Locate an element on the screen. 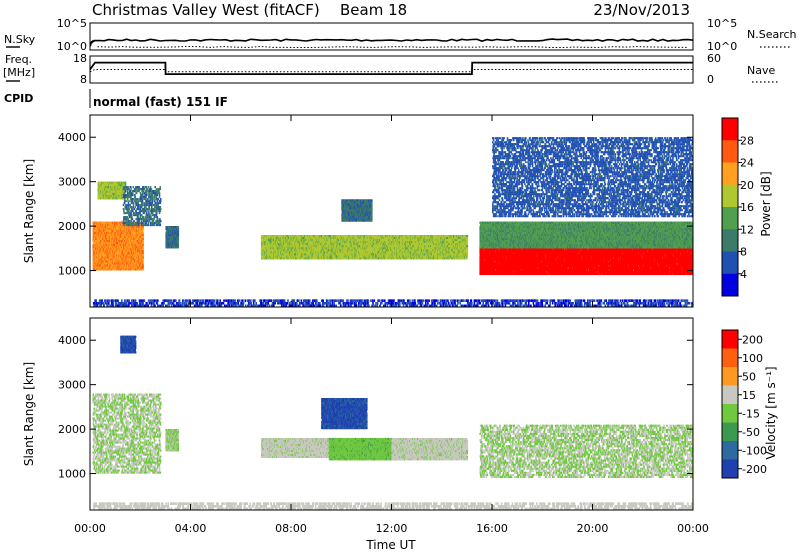  beam-label: Beam 18 is located at coordinates (373, 10).